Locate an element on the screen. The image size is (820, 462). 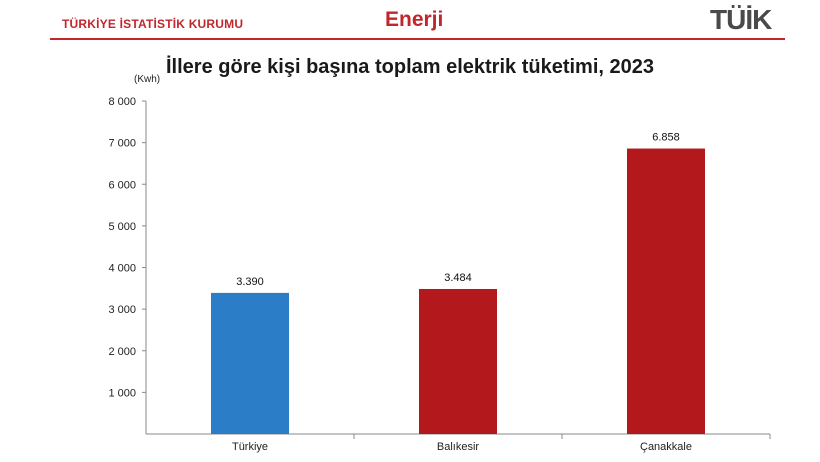
x-category-label: Türkiye is located at coordinates (250, 447).